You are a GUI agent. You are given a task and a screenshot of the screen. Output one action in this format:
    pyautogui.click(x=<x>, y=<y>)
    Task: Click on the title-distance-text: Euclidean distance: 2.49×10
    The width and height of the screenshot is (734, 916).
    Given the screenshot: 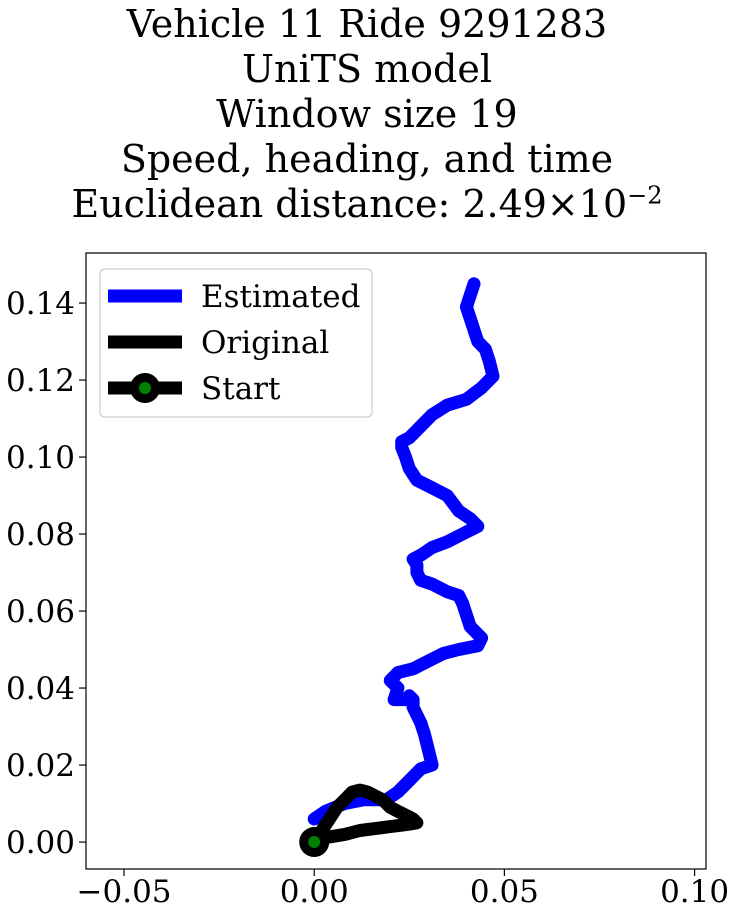 What is the action you would take?
    pyautogui.click(x=349, y=204)
    